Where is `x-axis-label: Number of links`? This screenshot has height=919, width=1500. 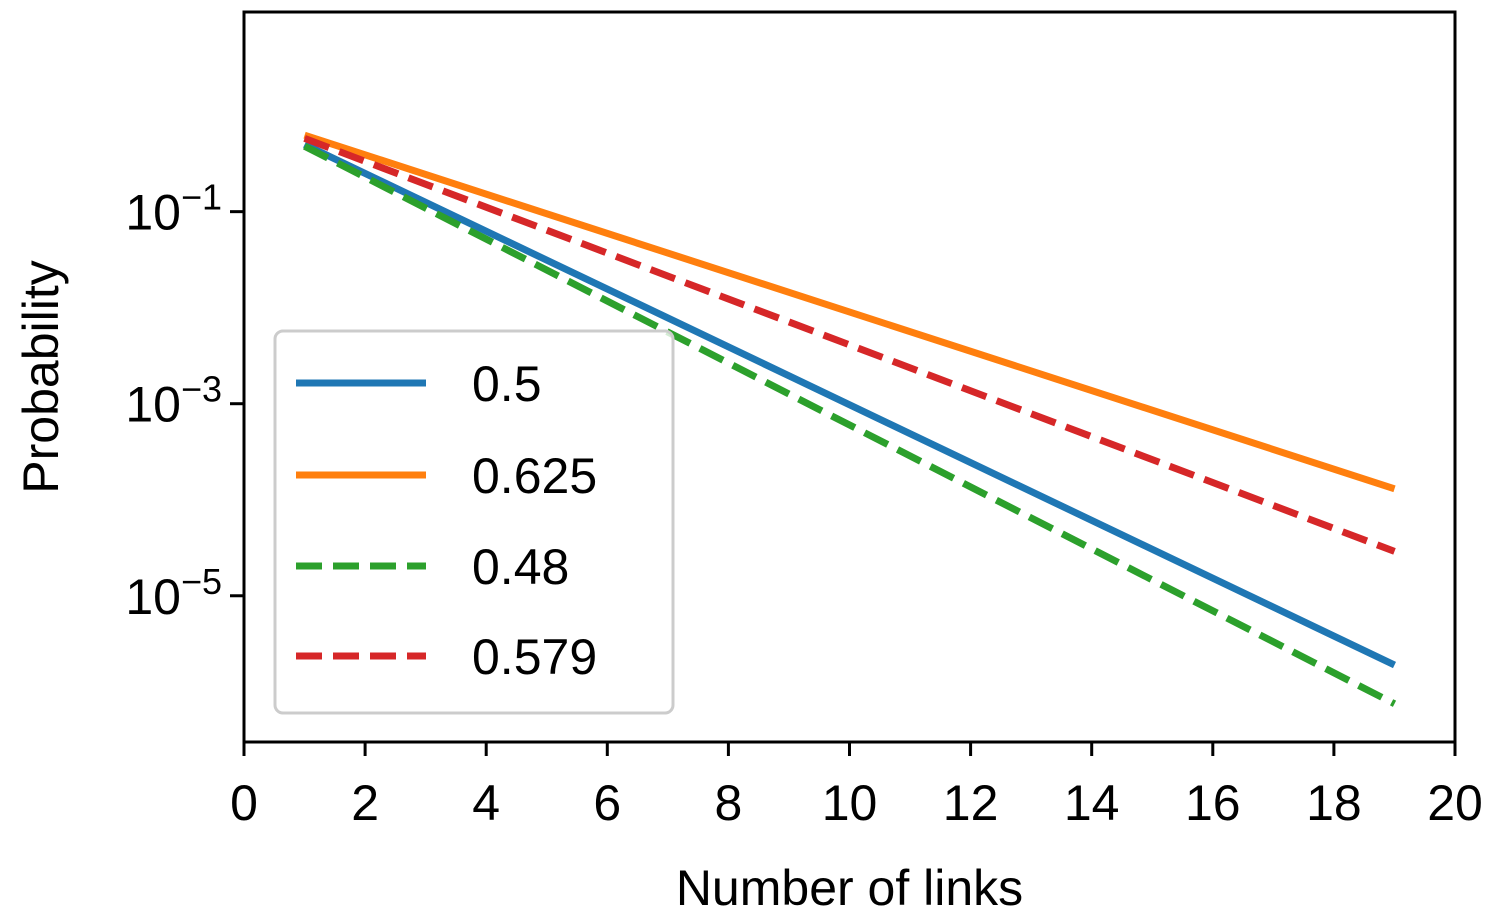
x-axis-label: Number of links is located at coordinates (849, 888).